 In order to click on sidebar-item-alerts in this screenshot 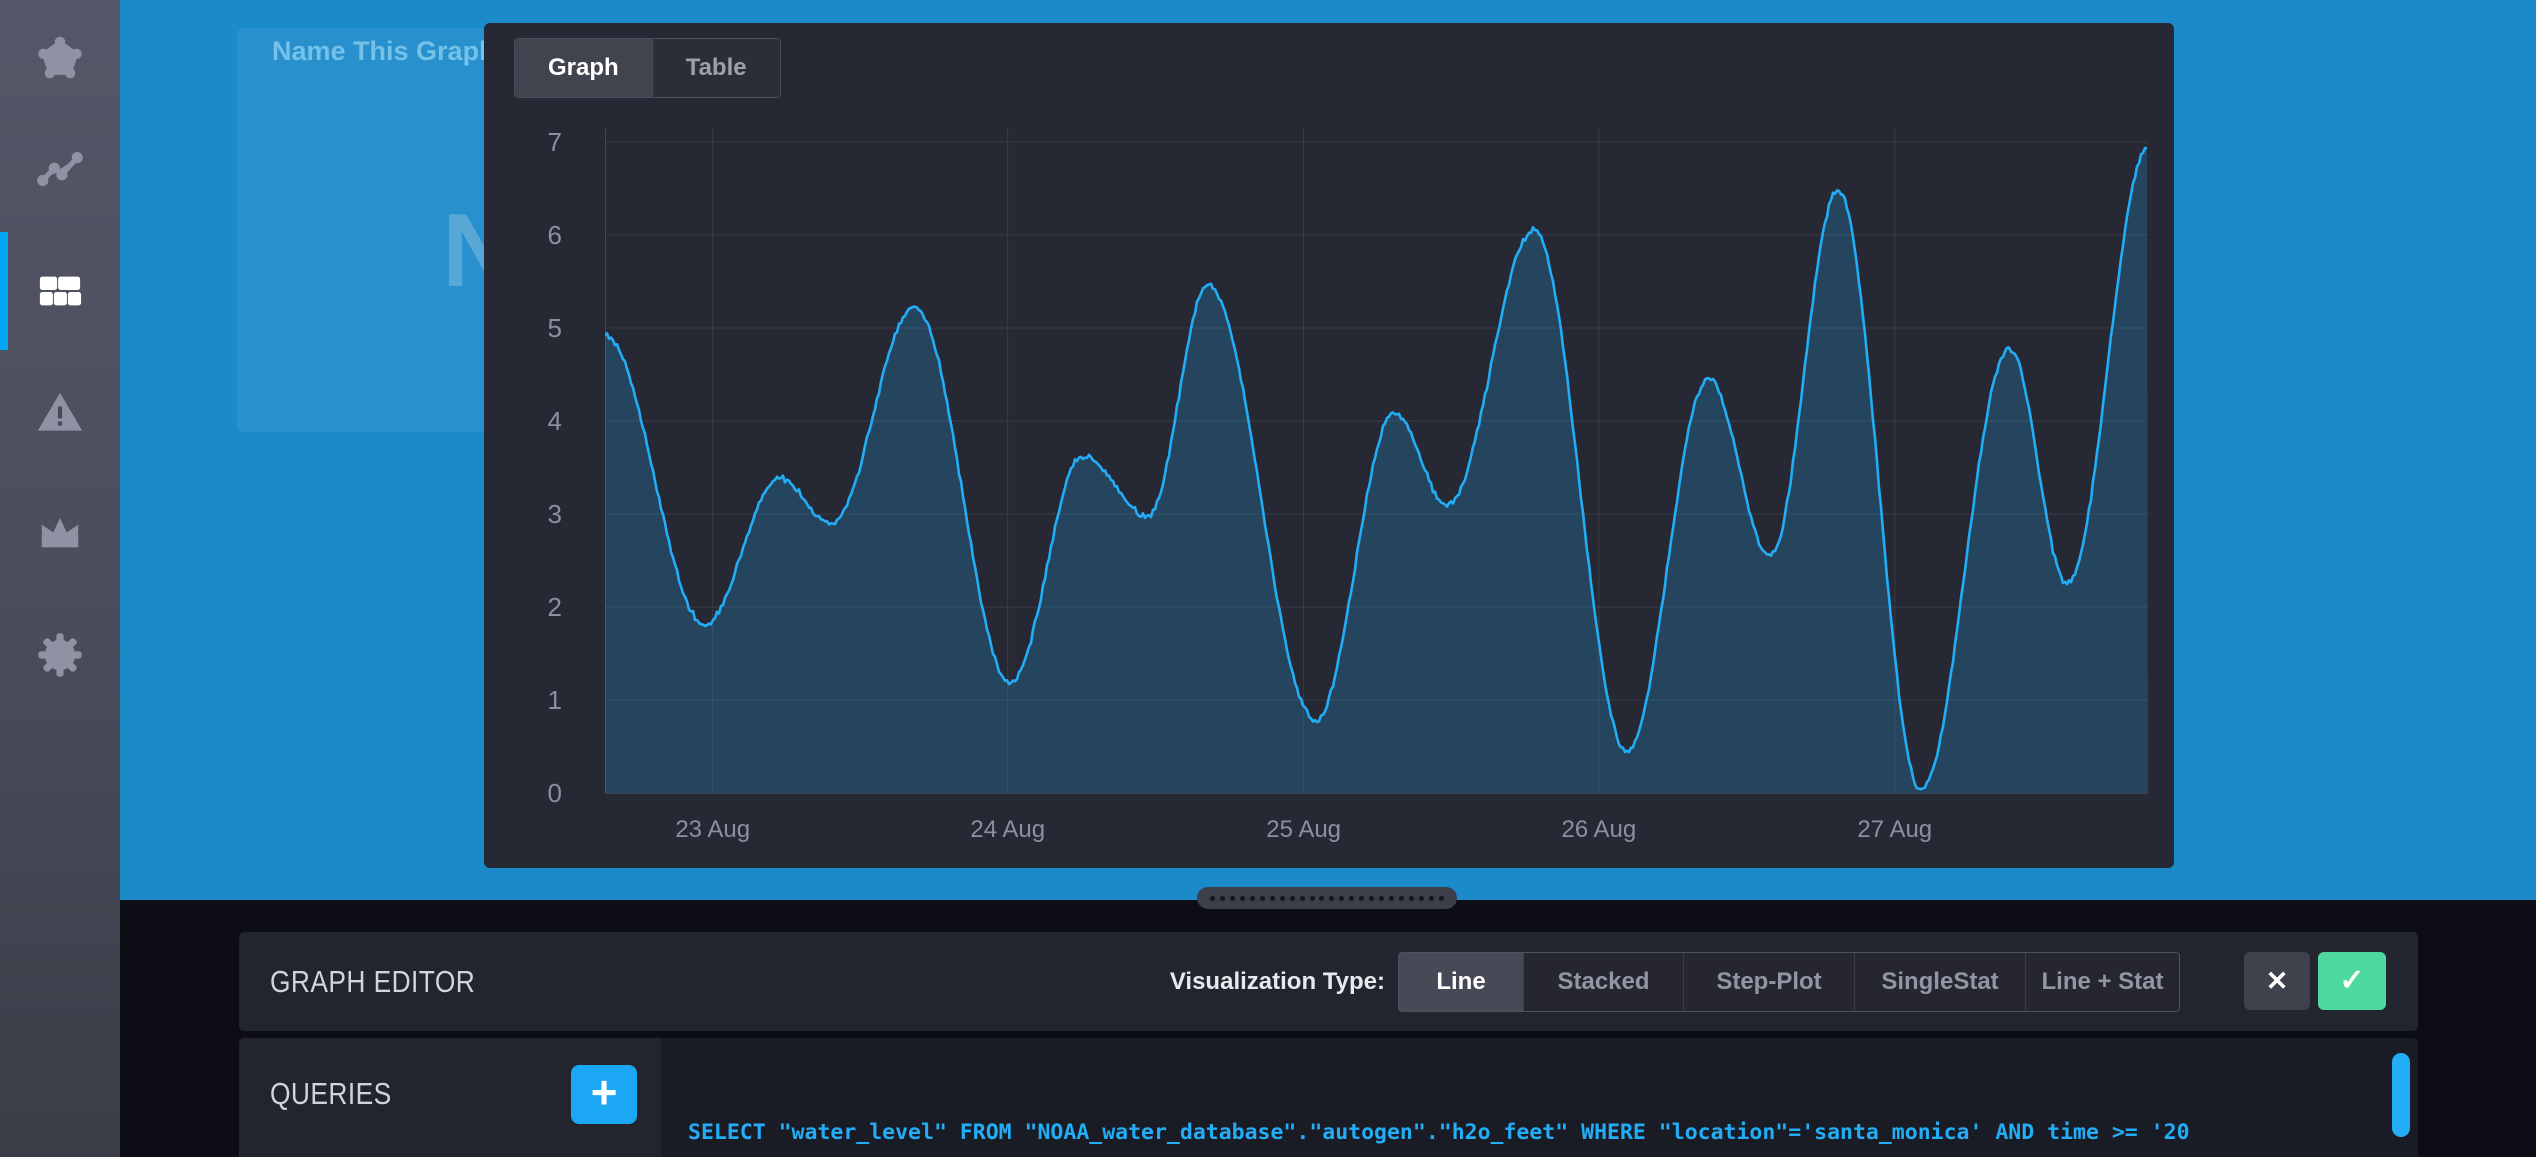, I will do `click(60, 413)`.